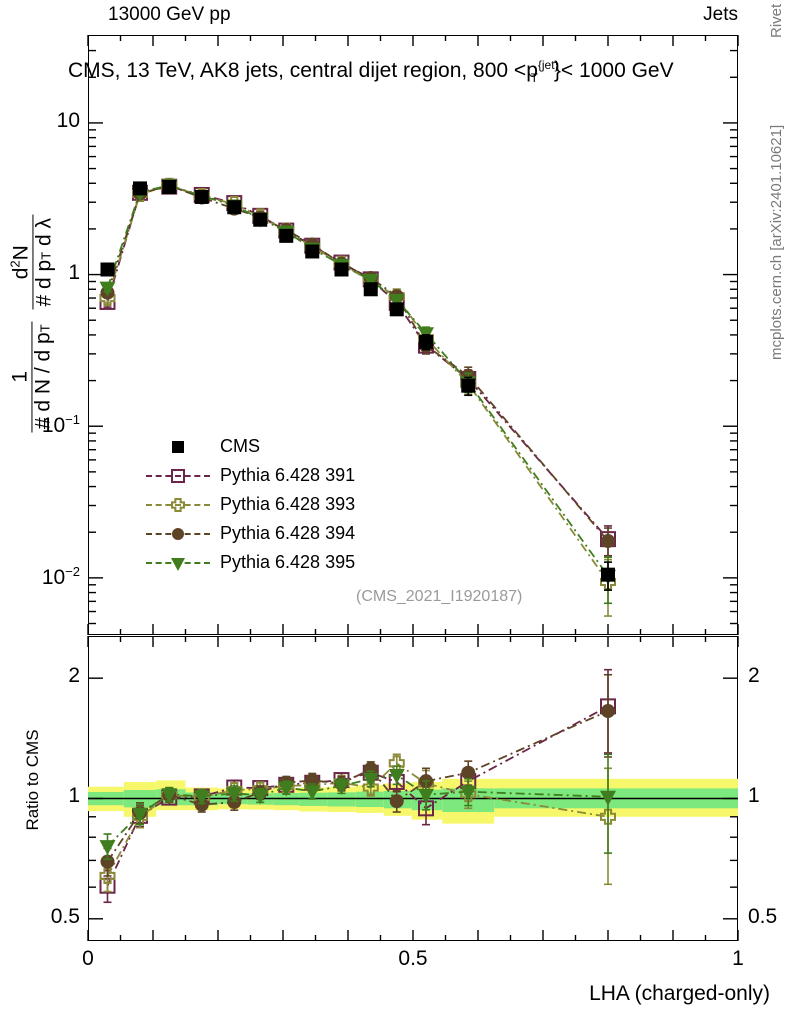 The image size is (786, 1024). Describe the element at coordinates (288, 533) in the screenshot. I see `legend-label: Pythia 6.428 394` at that location.